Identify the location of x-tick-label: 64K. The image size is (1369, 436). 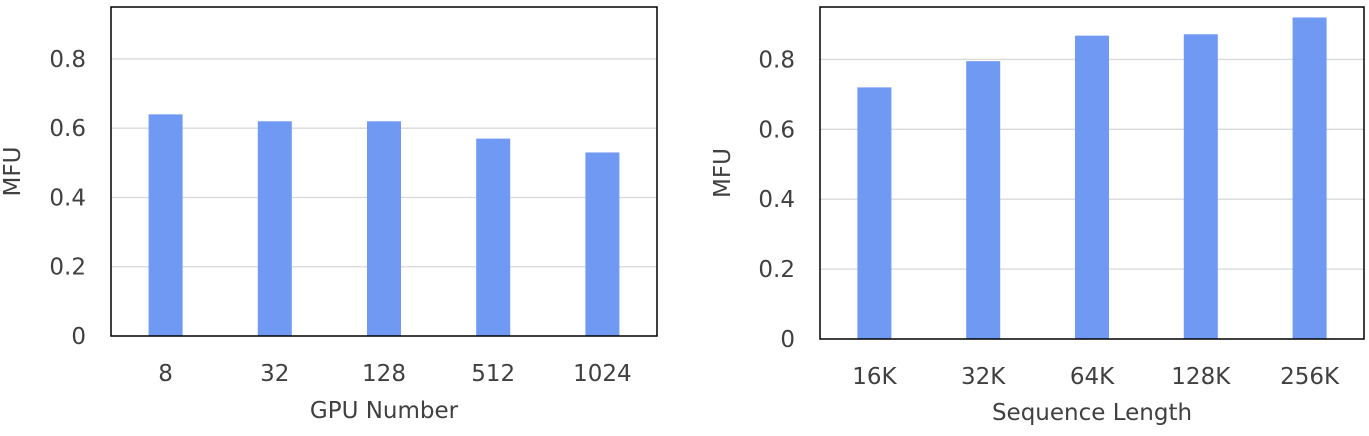
(1092, 377).